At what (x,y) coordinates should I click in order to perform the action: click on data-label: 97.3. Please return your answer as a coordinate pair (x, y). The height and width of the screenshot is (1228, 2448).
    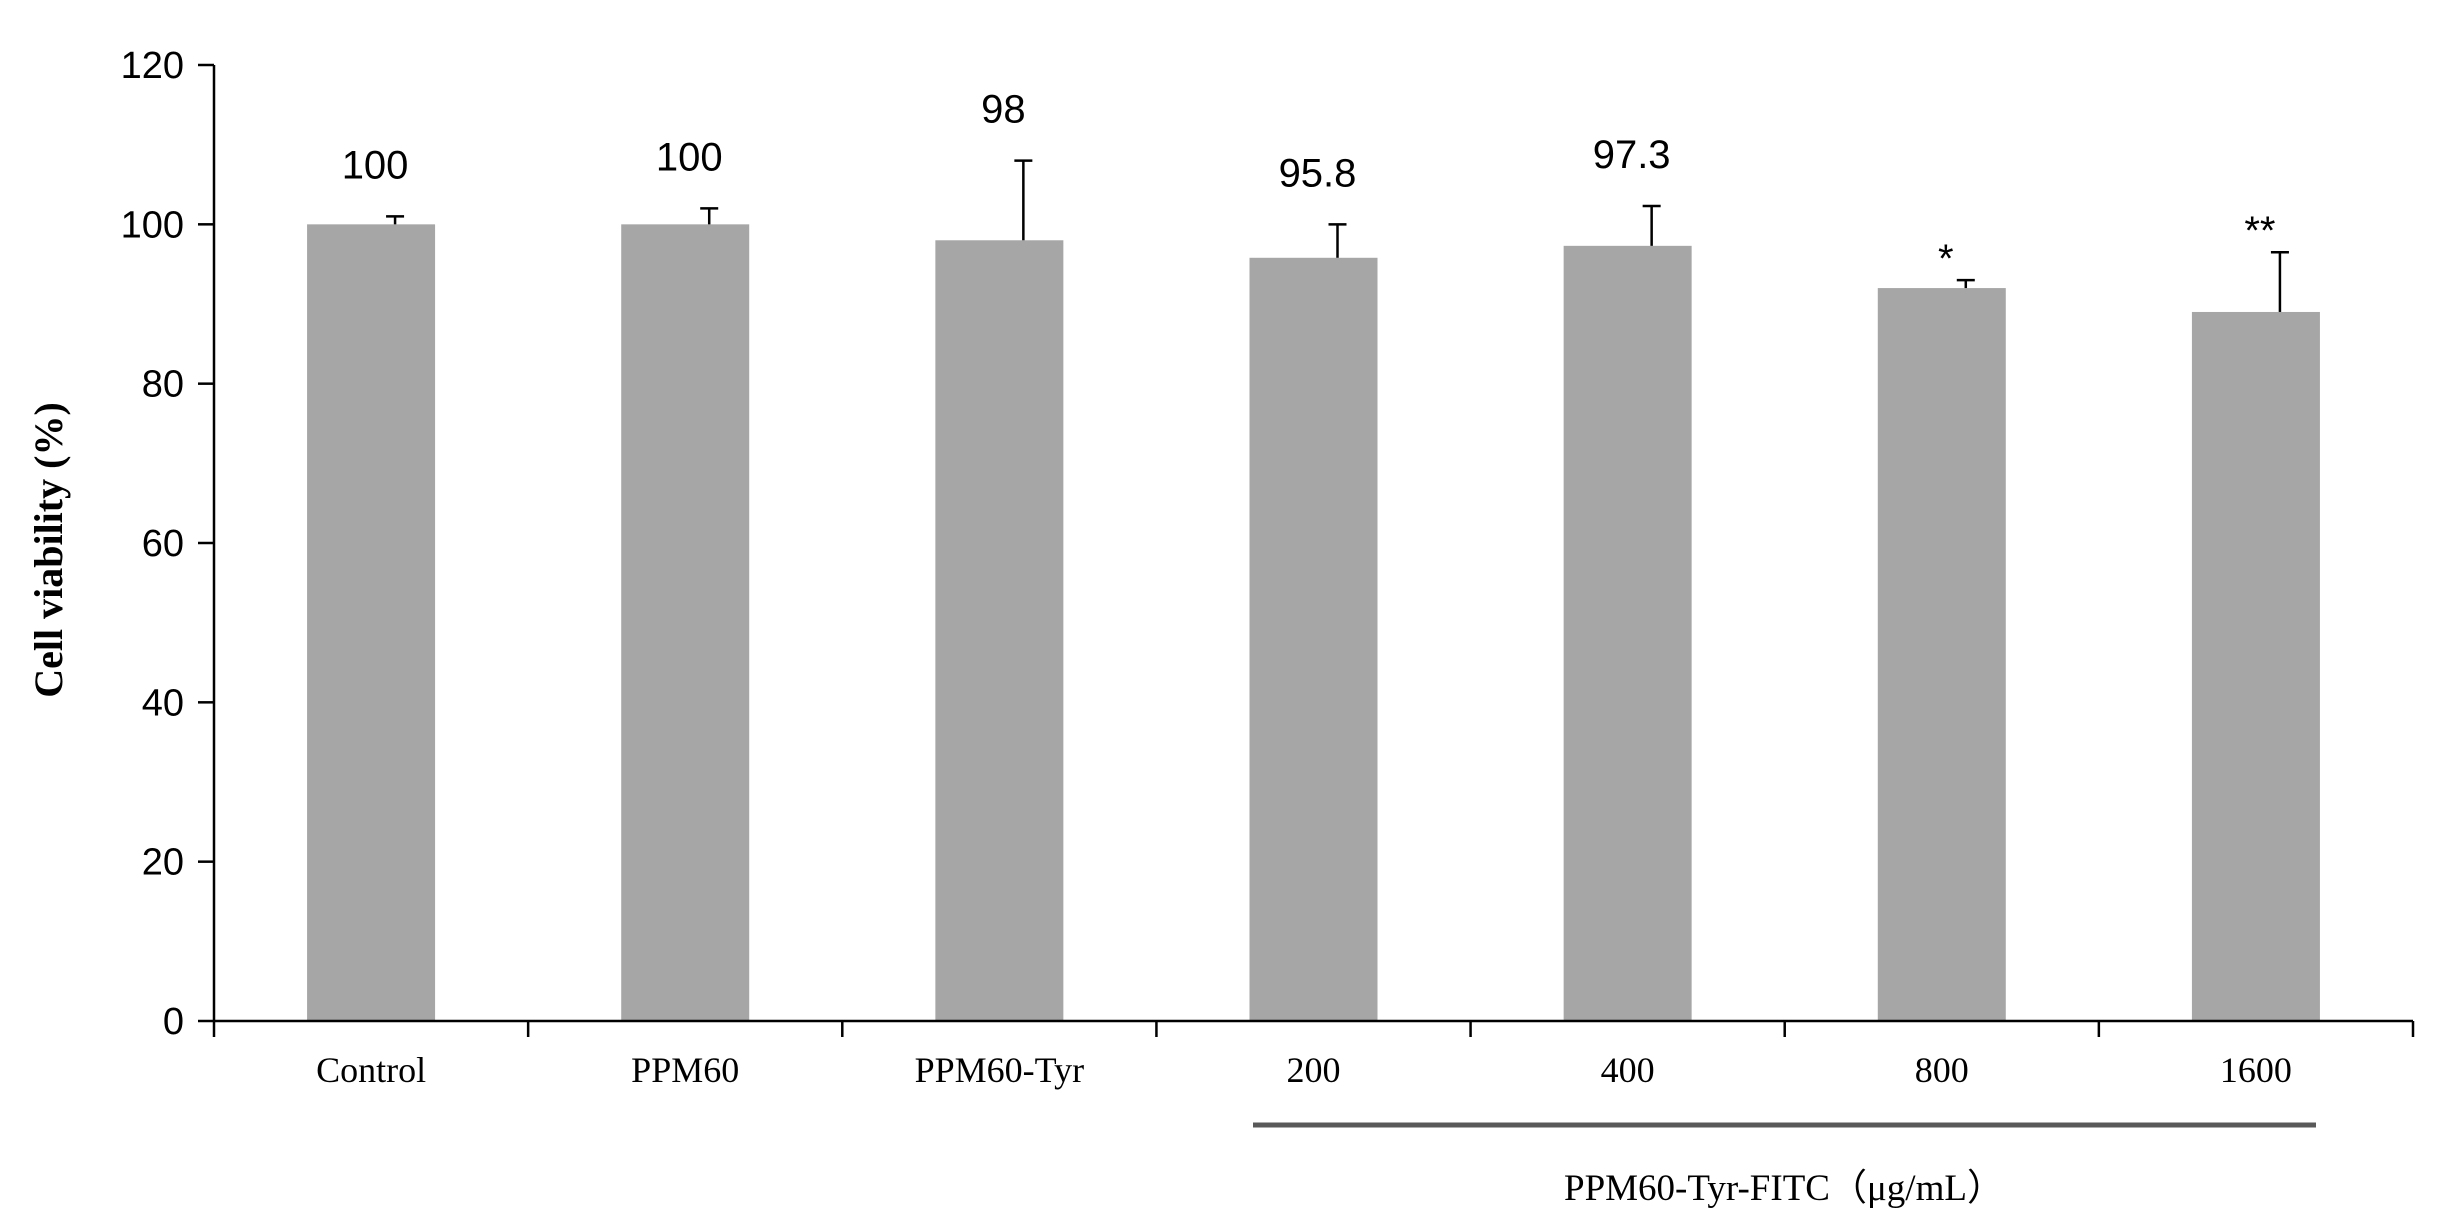
    Looking at the image, I should click on (1632, 155).